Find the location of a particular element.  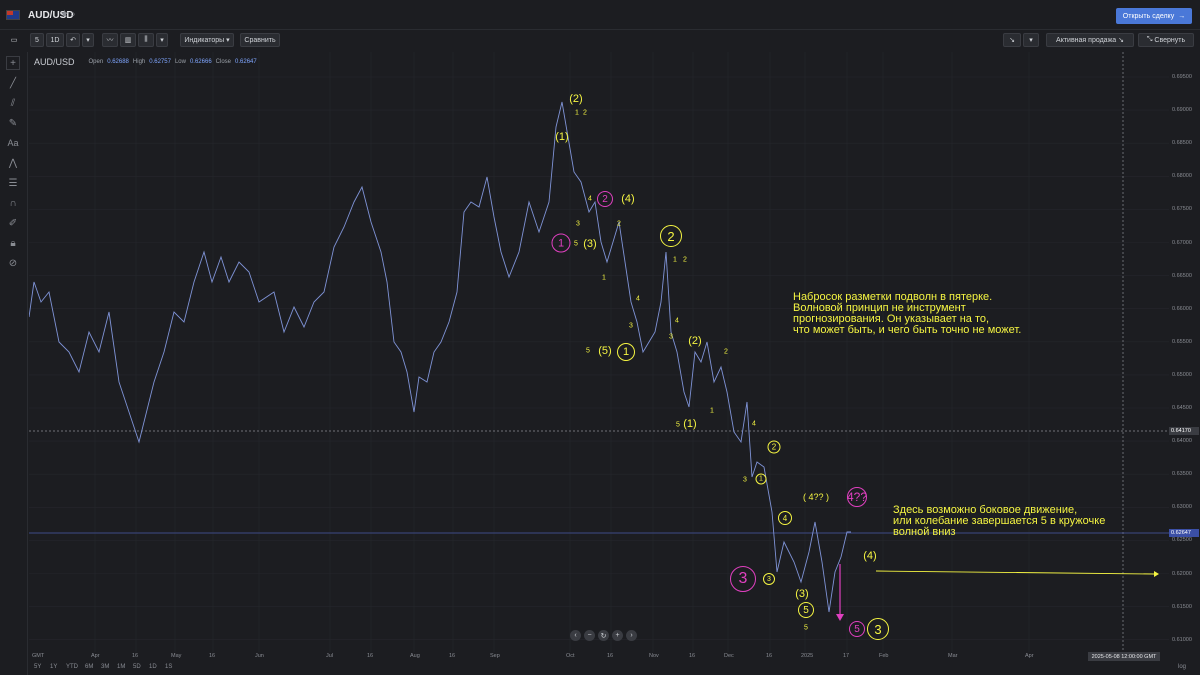

price-tick: 0.66000 is located at coordinates (1182, 308).